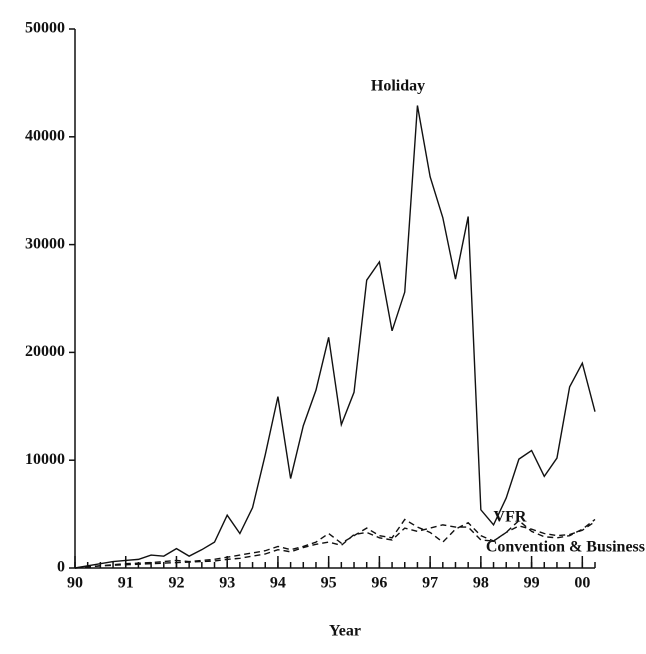  I want to click on series-label: Holiday, so click(398, 86).